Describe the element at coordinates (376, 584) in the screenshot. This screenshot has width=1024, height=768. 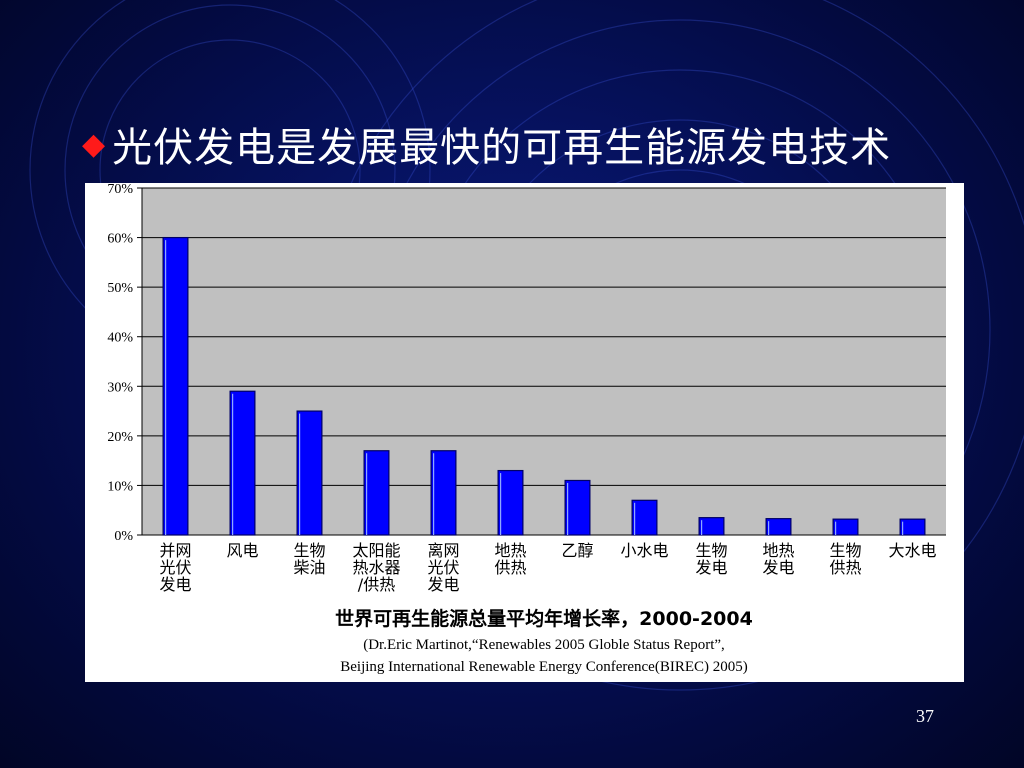
I see `x-tick-label: /供热` at that location.